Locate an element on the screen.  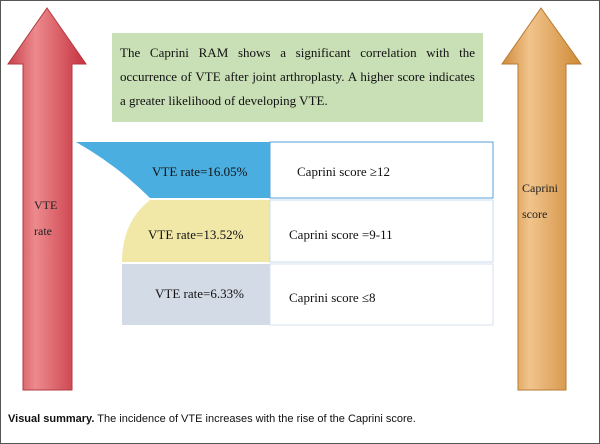
tier-high-score-box is located at coordinates (381, 170).